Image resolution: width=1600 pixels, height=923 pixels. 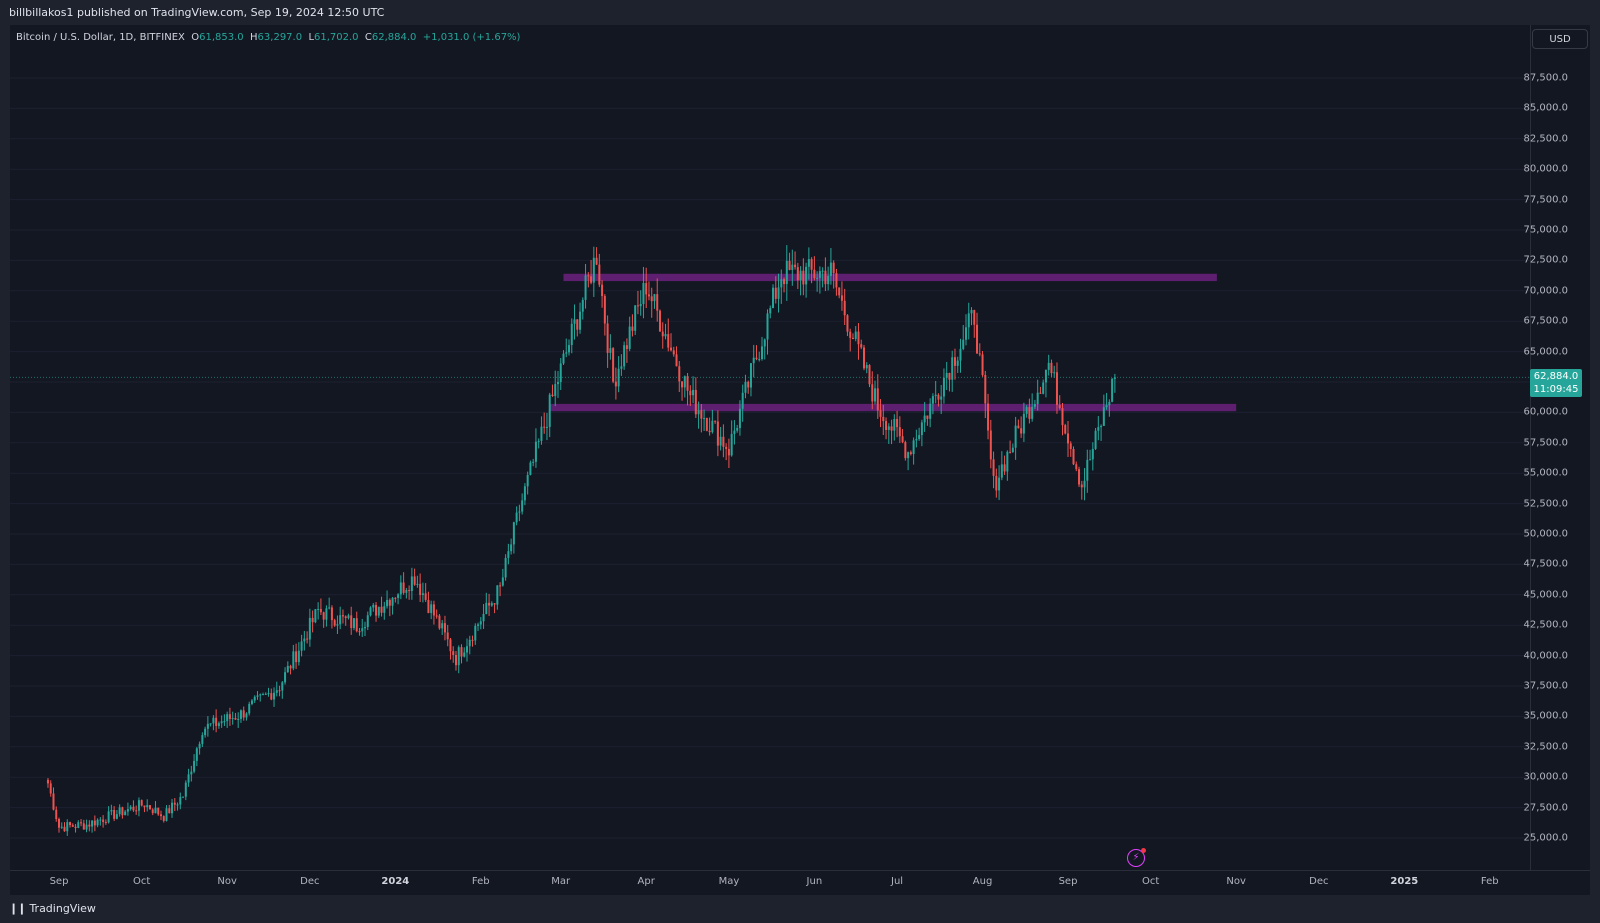 I want to click on change-value: +1,031.0 (+1.67%), so click(x=471, y=37).